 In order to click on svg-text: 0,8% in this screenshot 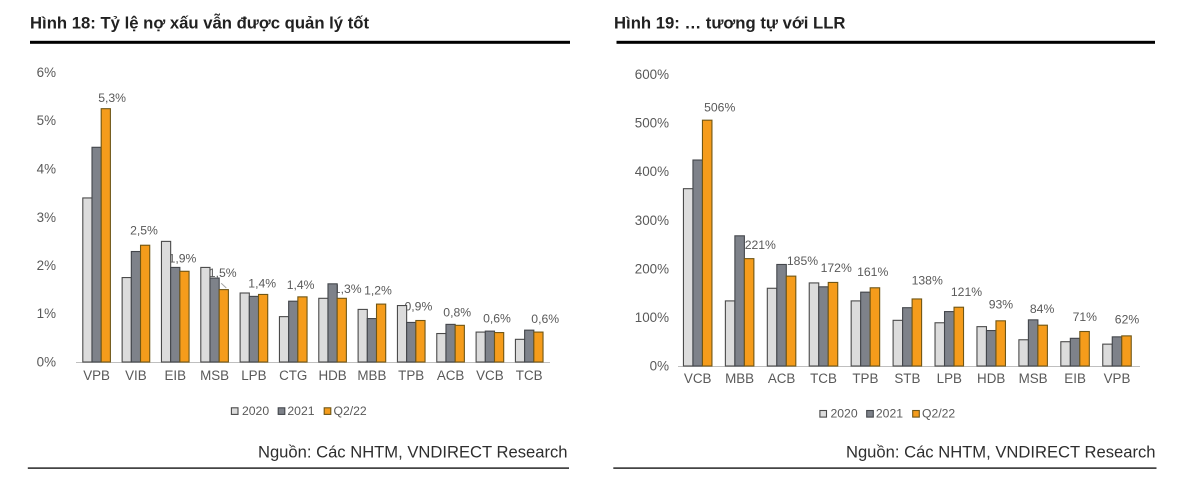, I will do `click(457, 312)`.